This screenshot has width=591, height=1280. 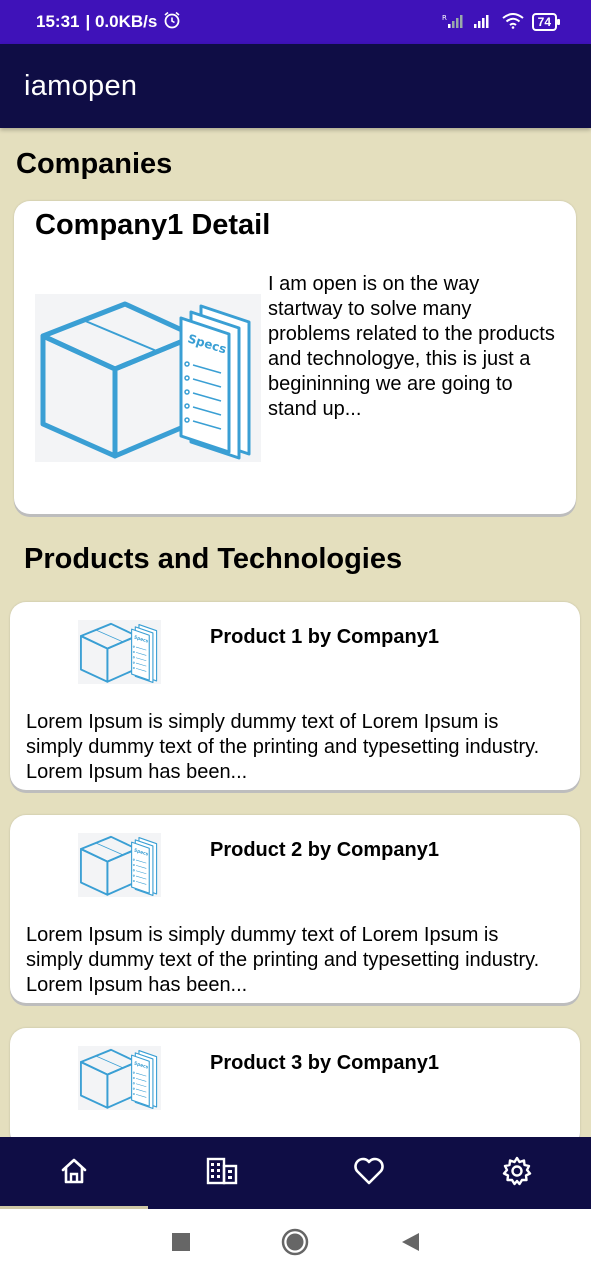 I want to click on building-icon, so click(x=222, y=1173).